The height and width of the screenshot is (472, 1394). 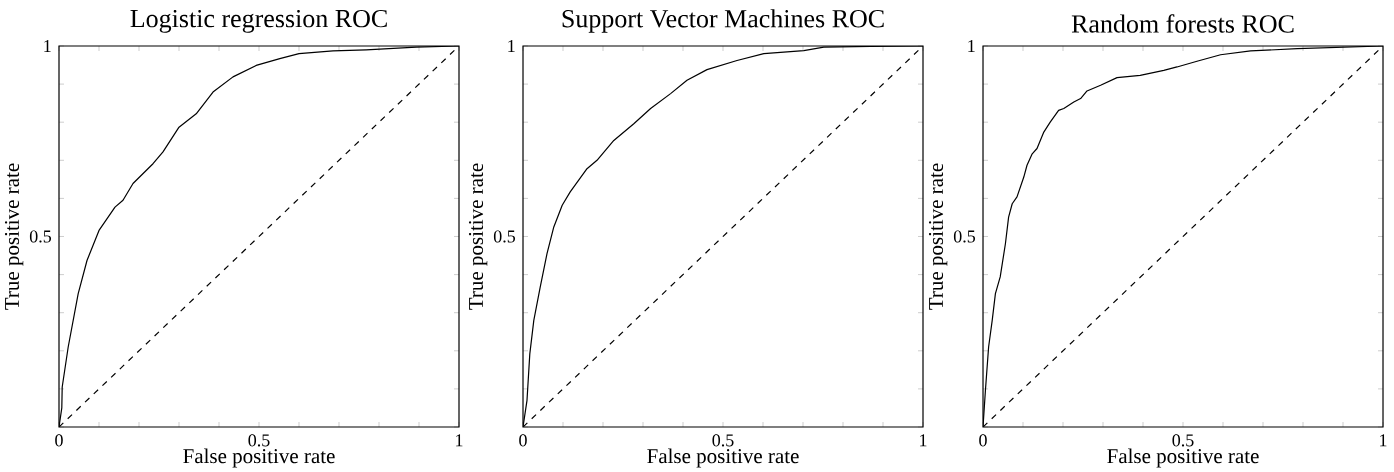 I want to click on chart-title: Random forests ROC, so click(x=1182, y=23).